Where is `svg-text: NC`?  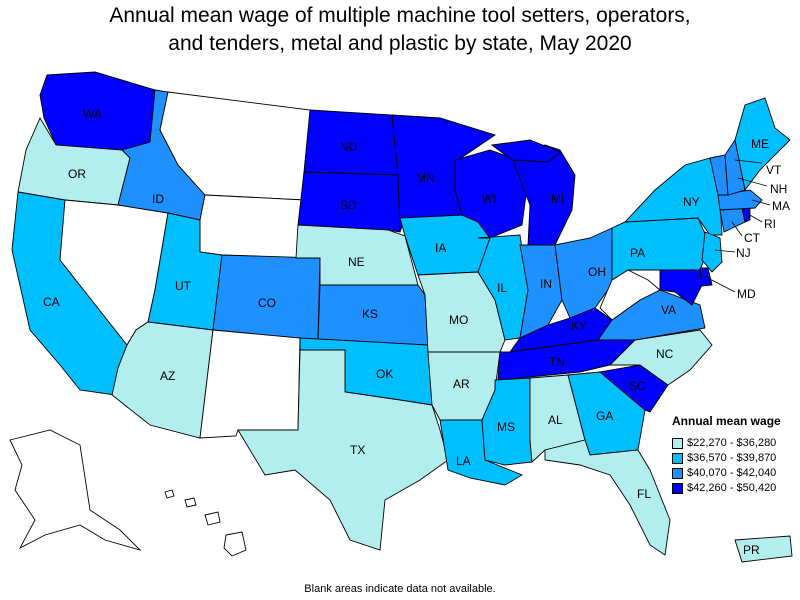
svg-text: NC is located at coordinates (665, 354).